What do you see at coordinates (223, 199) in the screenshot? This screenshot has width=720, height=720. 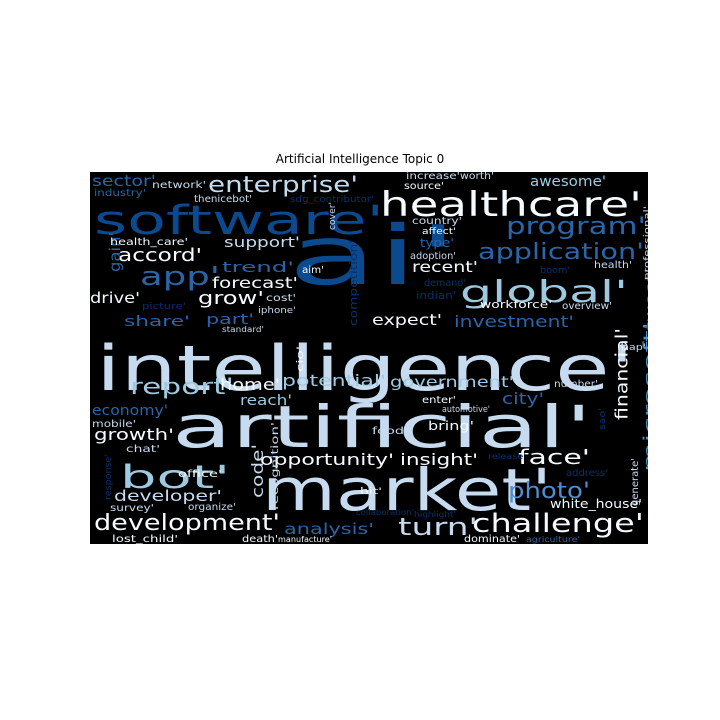 I see `word-thenicebot: thenicebot'` at bounding box center [223, 199].